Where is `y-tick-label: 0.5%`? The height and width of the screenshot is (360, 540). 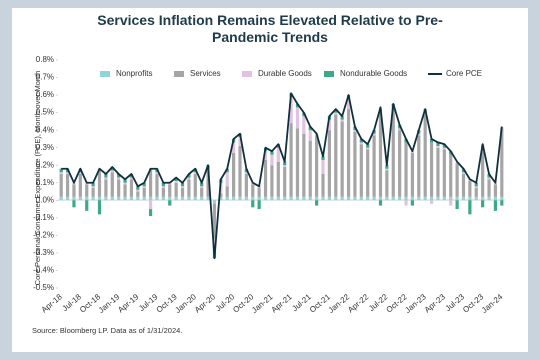
y-tick-label: 0.5% is located at coordinates (45, 112).